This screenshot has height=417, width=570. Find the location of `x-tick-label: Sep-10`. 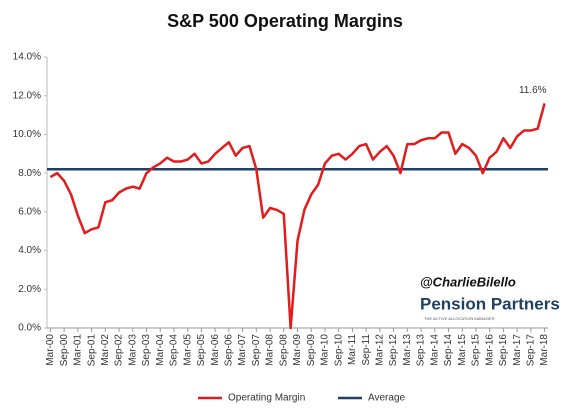

x-tick-label: Sep-10 is located at coordinates (338, 350).